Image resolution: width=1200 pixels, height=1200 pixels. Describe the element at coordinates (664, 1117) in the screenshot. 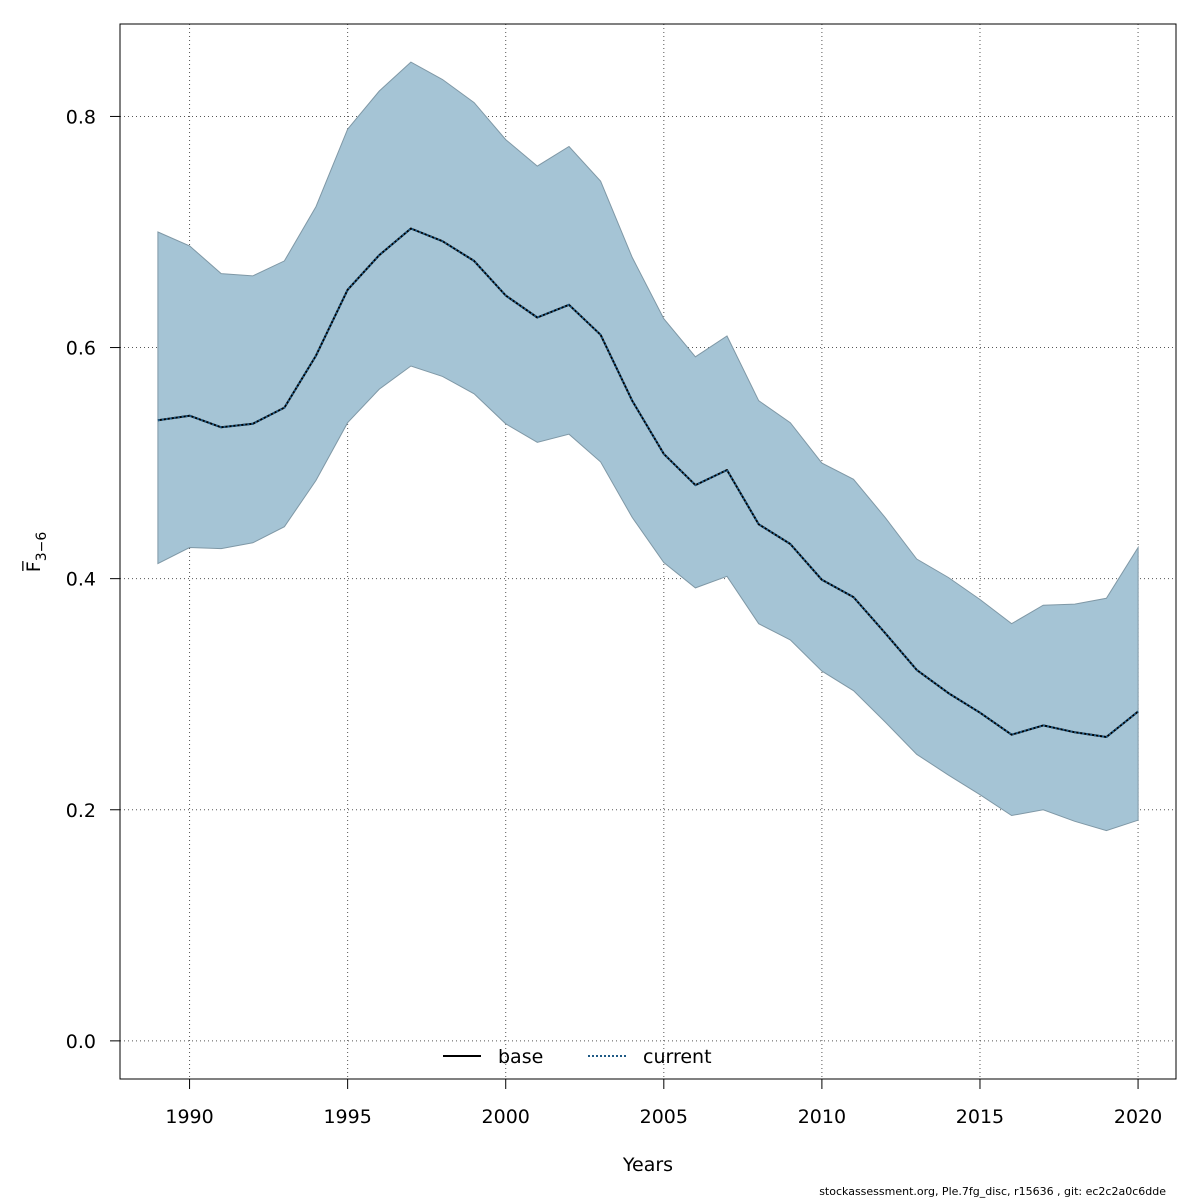

I see `x-tick-label: 2005` at that location.